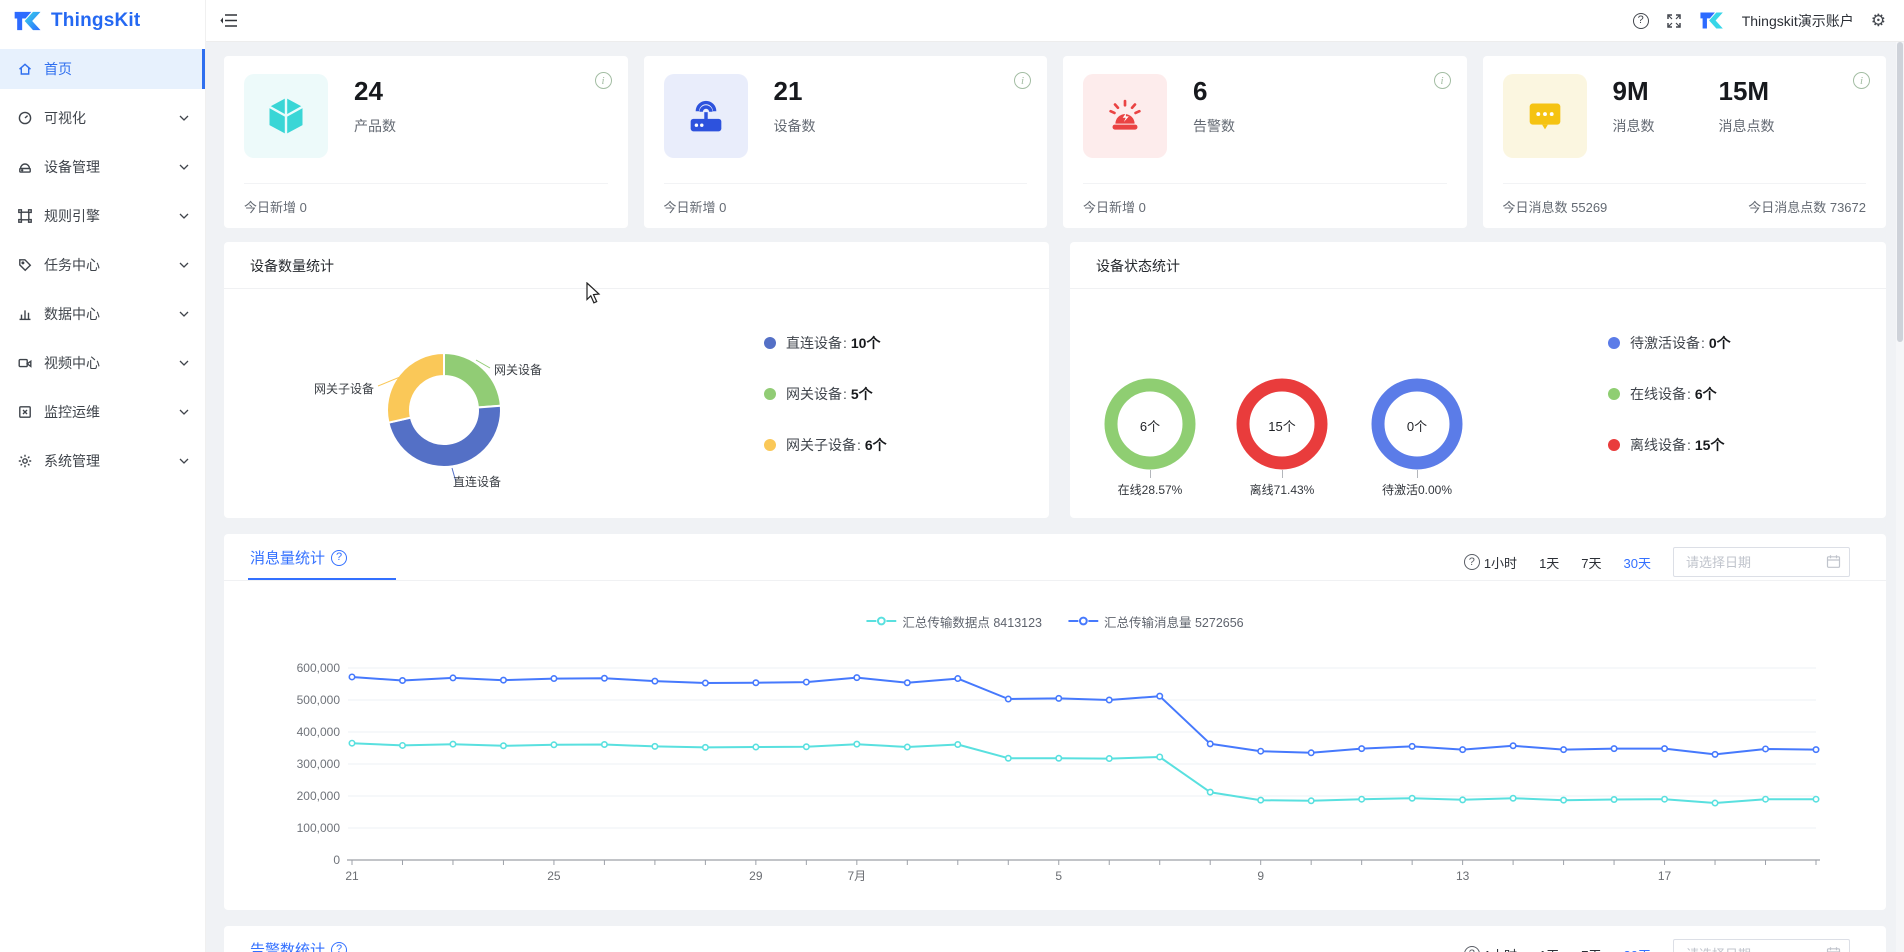 This screenshot has width=1904, height=952. I want to click on ring-value-inactive: 0个, so click(1417, 426).